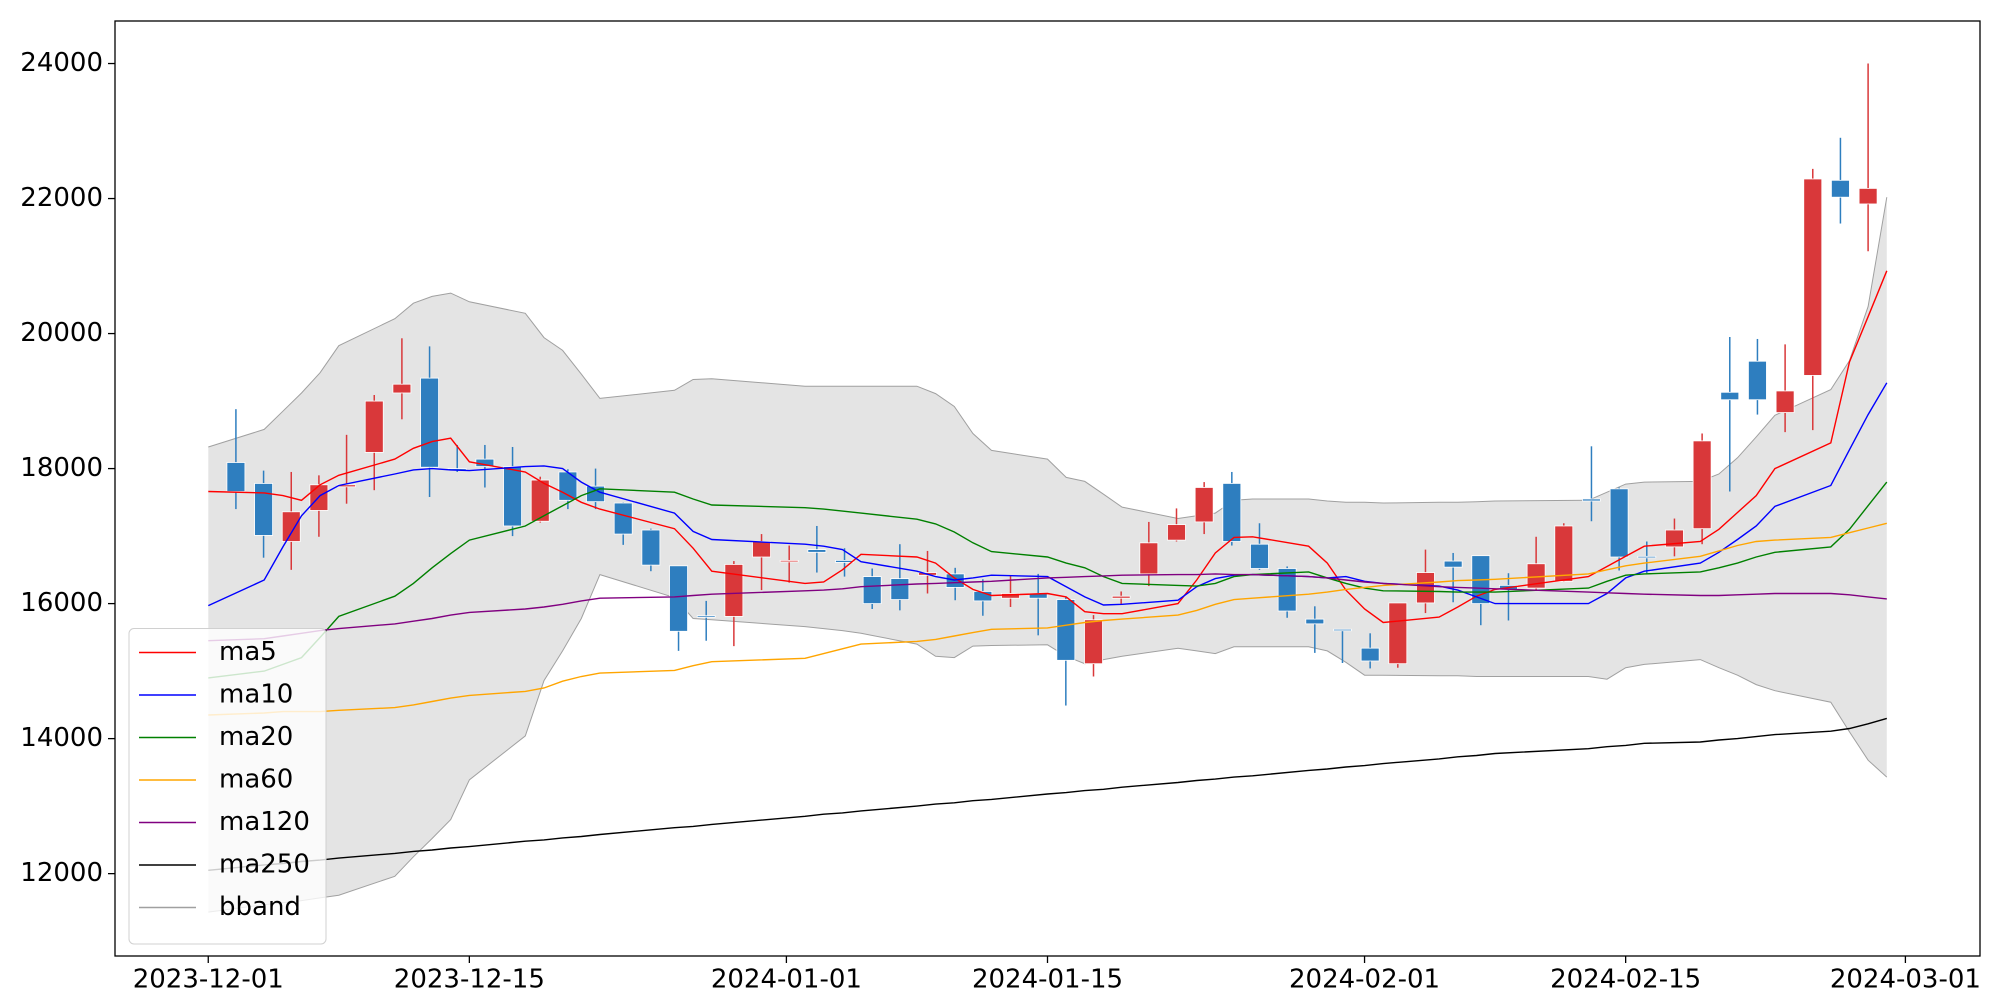 Image resolution: width=2000 pixels, height=1000 pixels. Describe the element at coordinates (1047, 980) in the screenshot. I see `x-tick-label: 2024-01-15` at that location.